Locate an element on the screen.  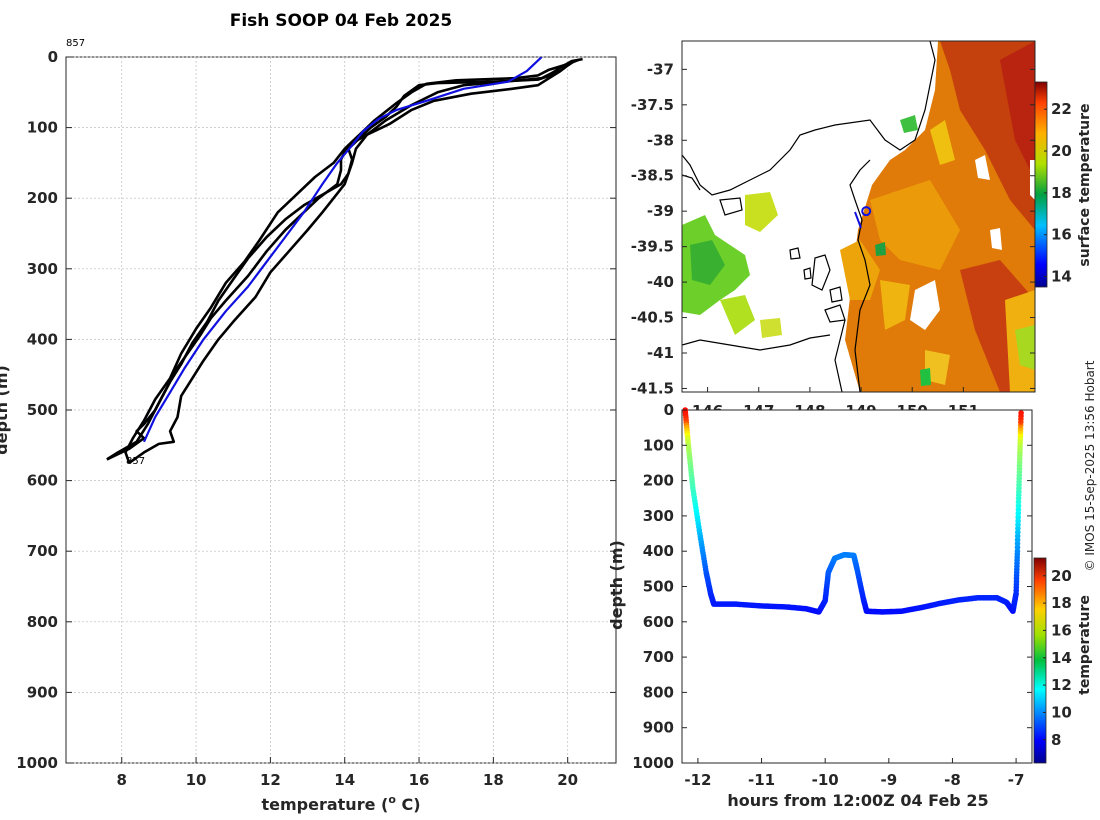
profile-x-tick-label: 8 is located at coordinates (122, 780).